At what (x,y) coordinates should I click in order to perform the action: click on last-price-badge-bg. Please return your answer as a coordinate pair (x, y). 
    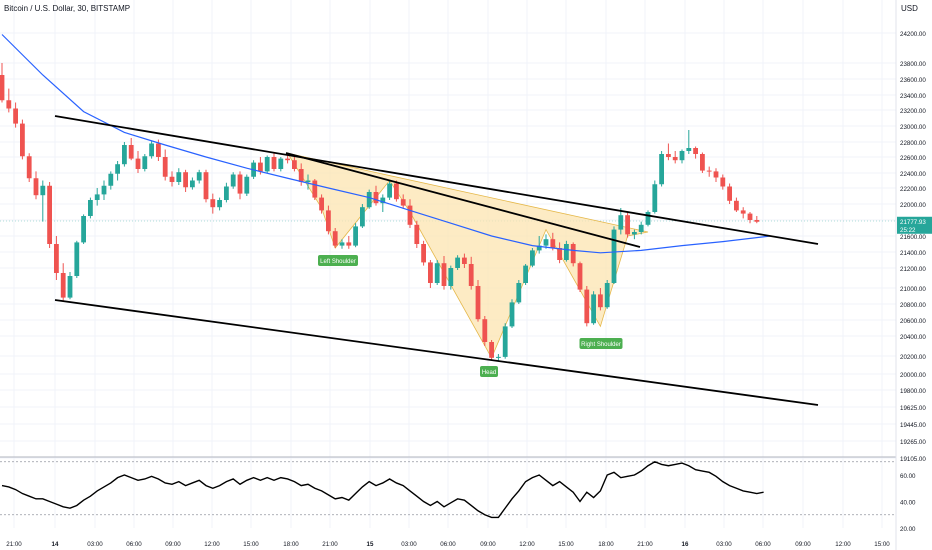
    Looking at the image, I should click on (914, 225).